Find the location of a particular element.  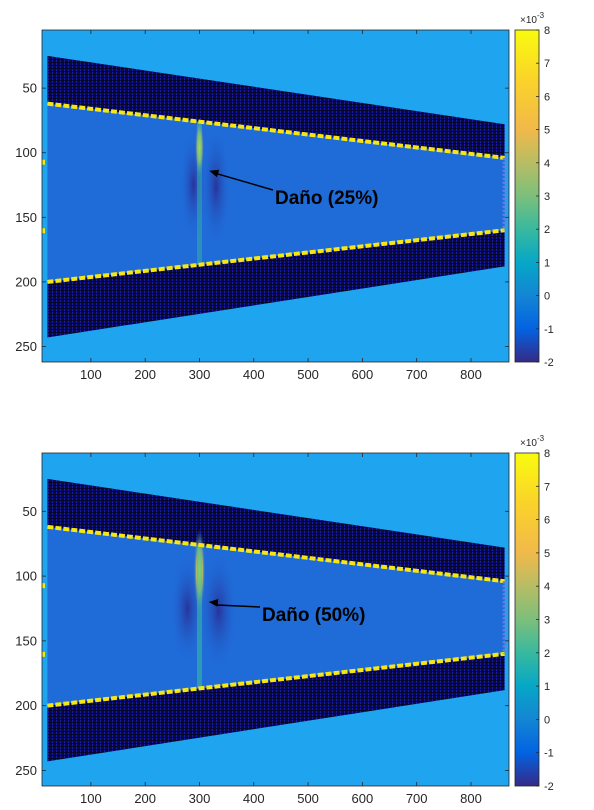

damage-hot-zone is located at coordinates (199, 147).